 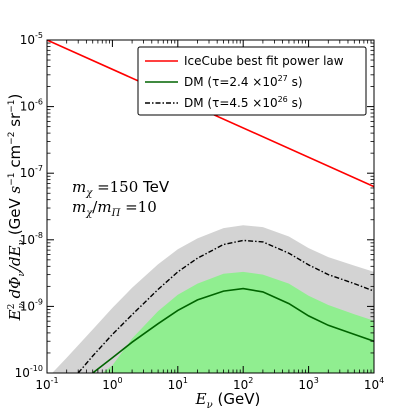 I want to click on legend-label-dm-long-exp: 27, so click(x=283, y=78).